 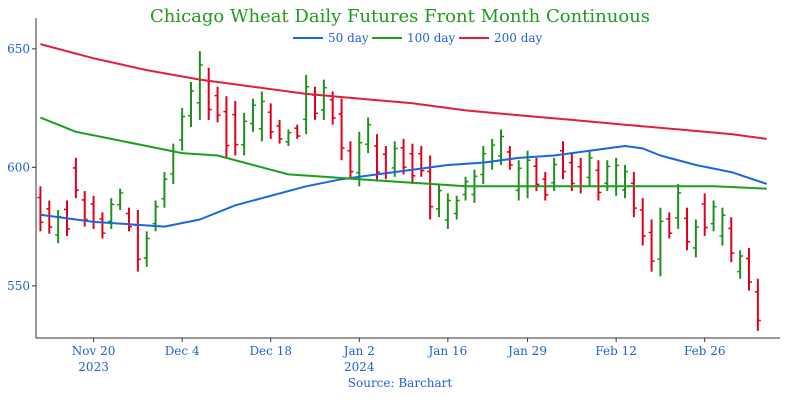 What do you see at coordinates (18, 167) in the screenshot?
I see `y-tick-label: 600` at bounding box center [18, 167].